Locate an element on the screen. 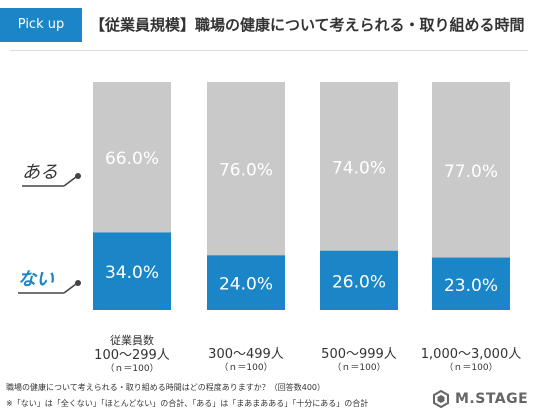  value-label-nai-4: 23.0% is located at coordinates (471, 286).